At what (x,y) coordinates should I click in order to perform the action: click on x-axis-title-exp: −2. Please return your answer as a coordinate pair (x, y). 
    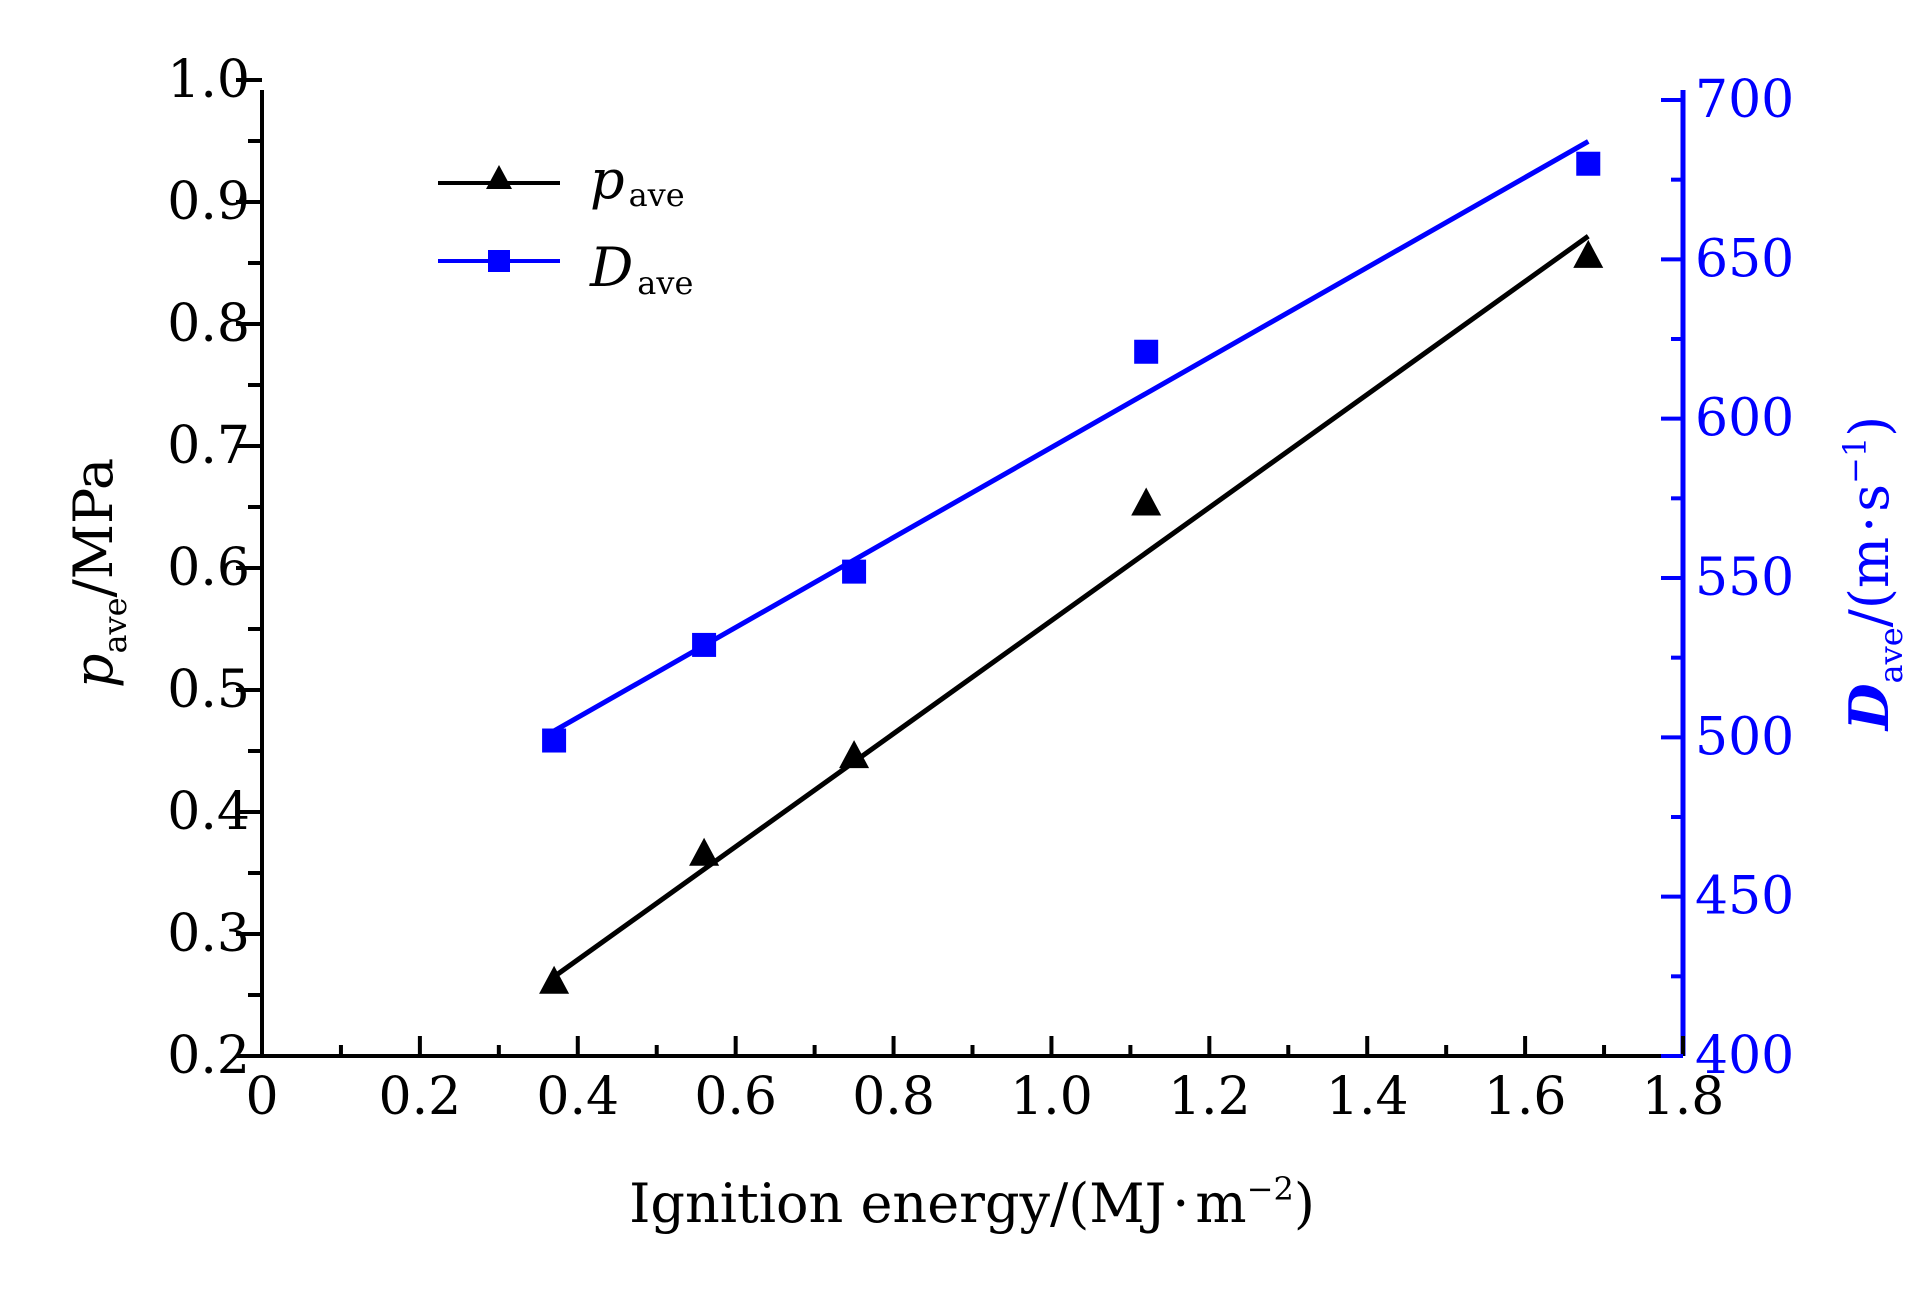
    Looking at the image, I should click on (1270, 1189).